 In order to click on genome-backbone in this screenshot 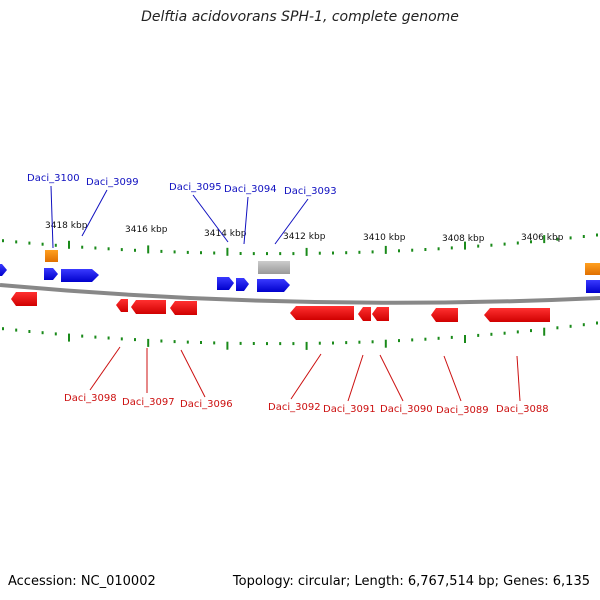, I will do `click(300, 294)`.